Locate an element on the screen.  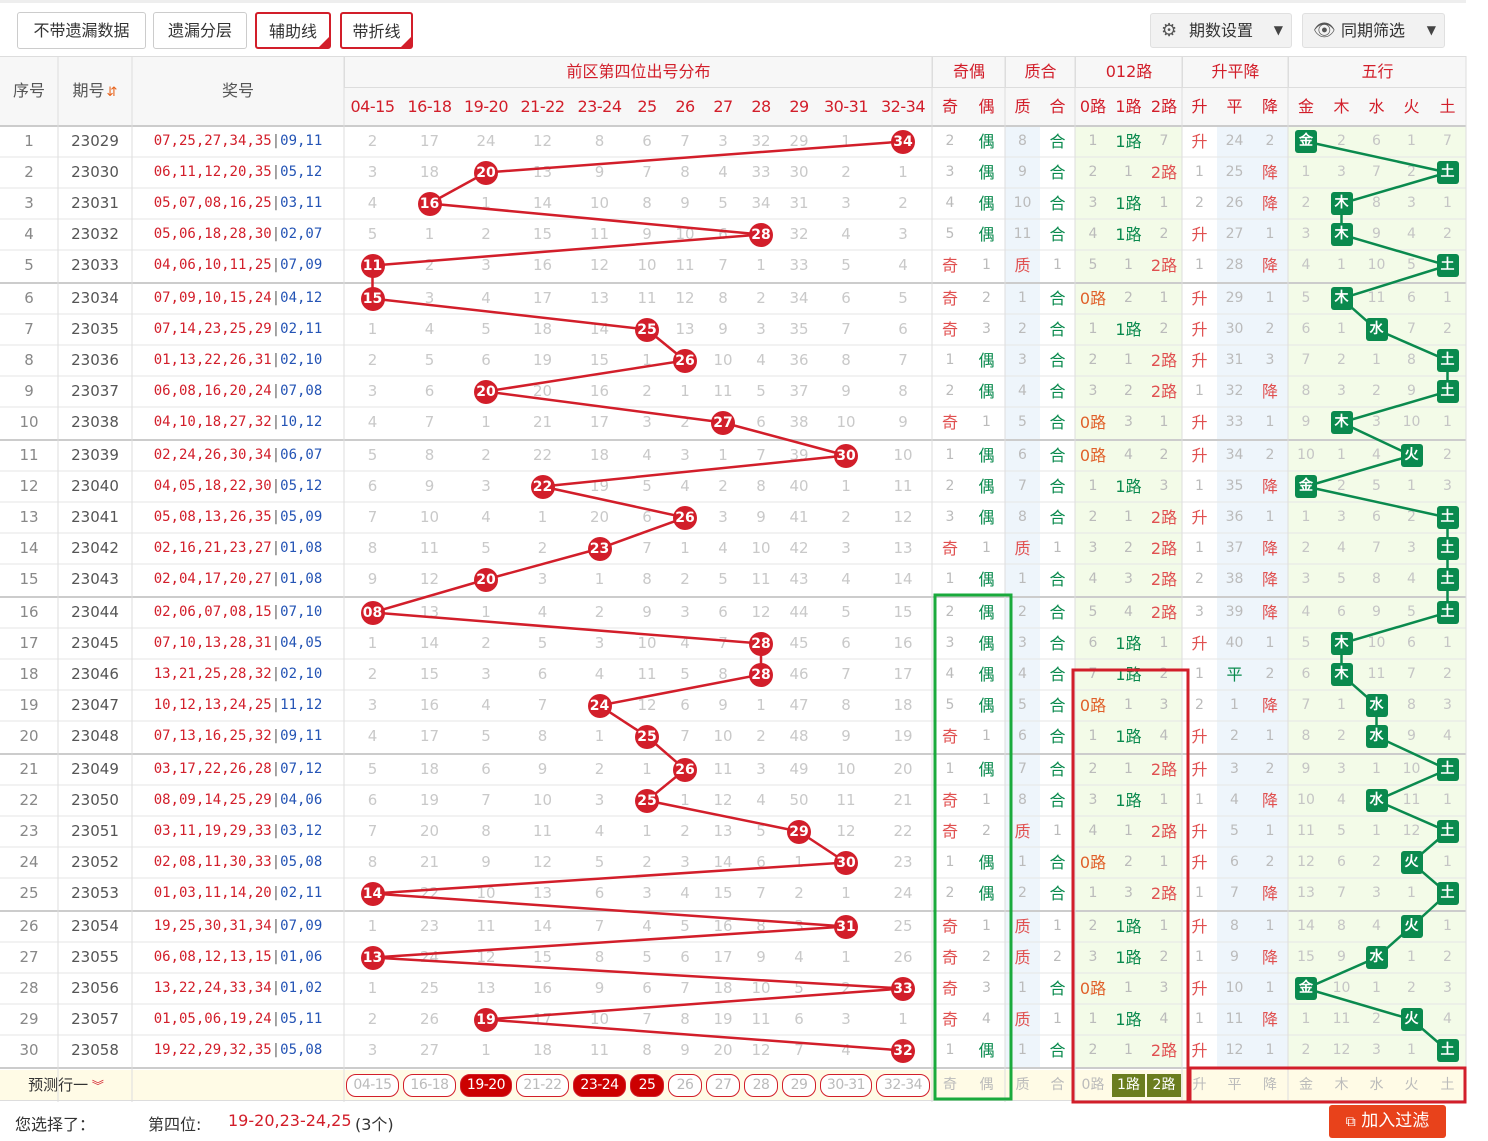
prime-miss: 3 is located at coordinates (1022, 360).